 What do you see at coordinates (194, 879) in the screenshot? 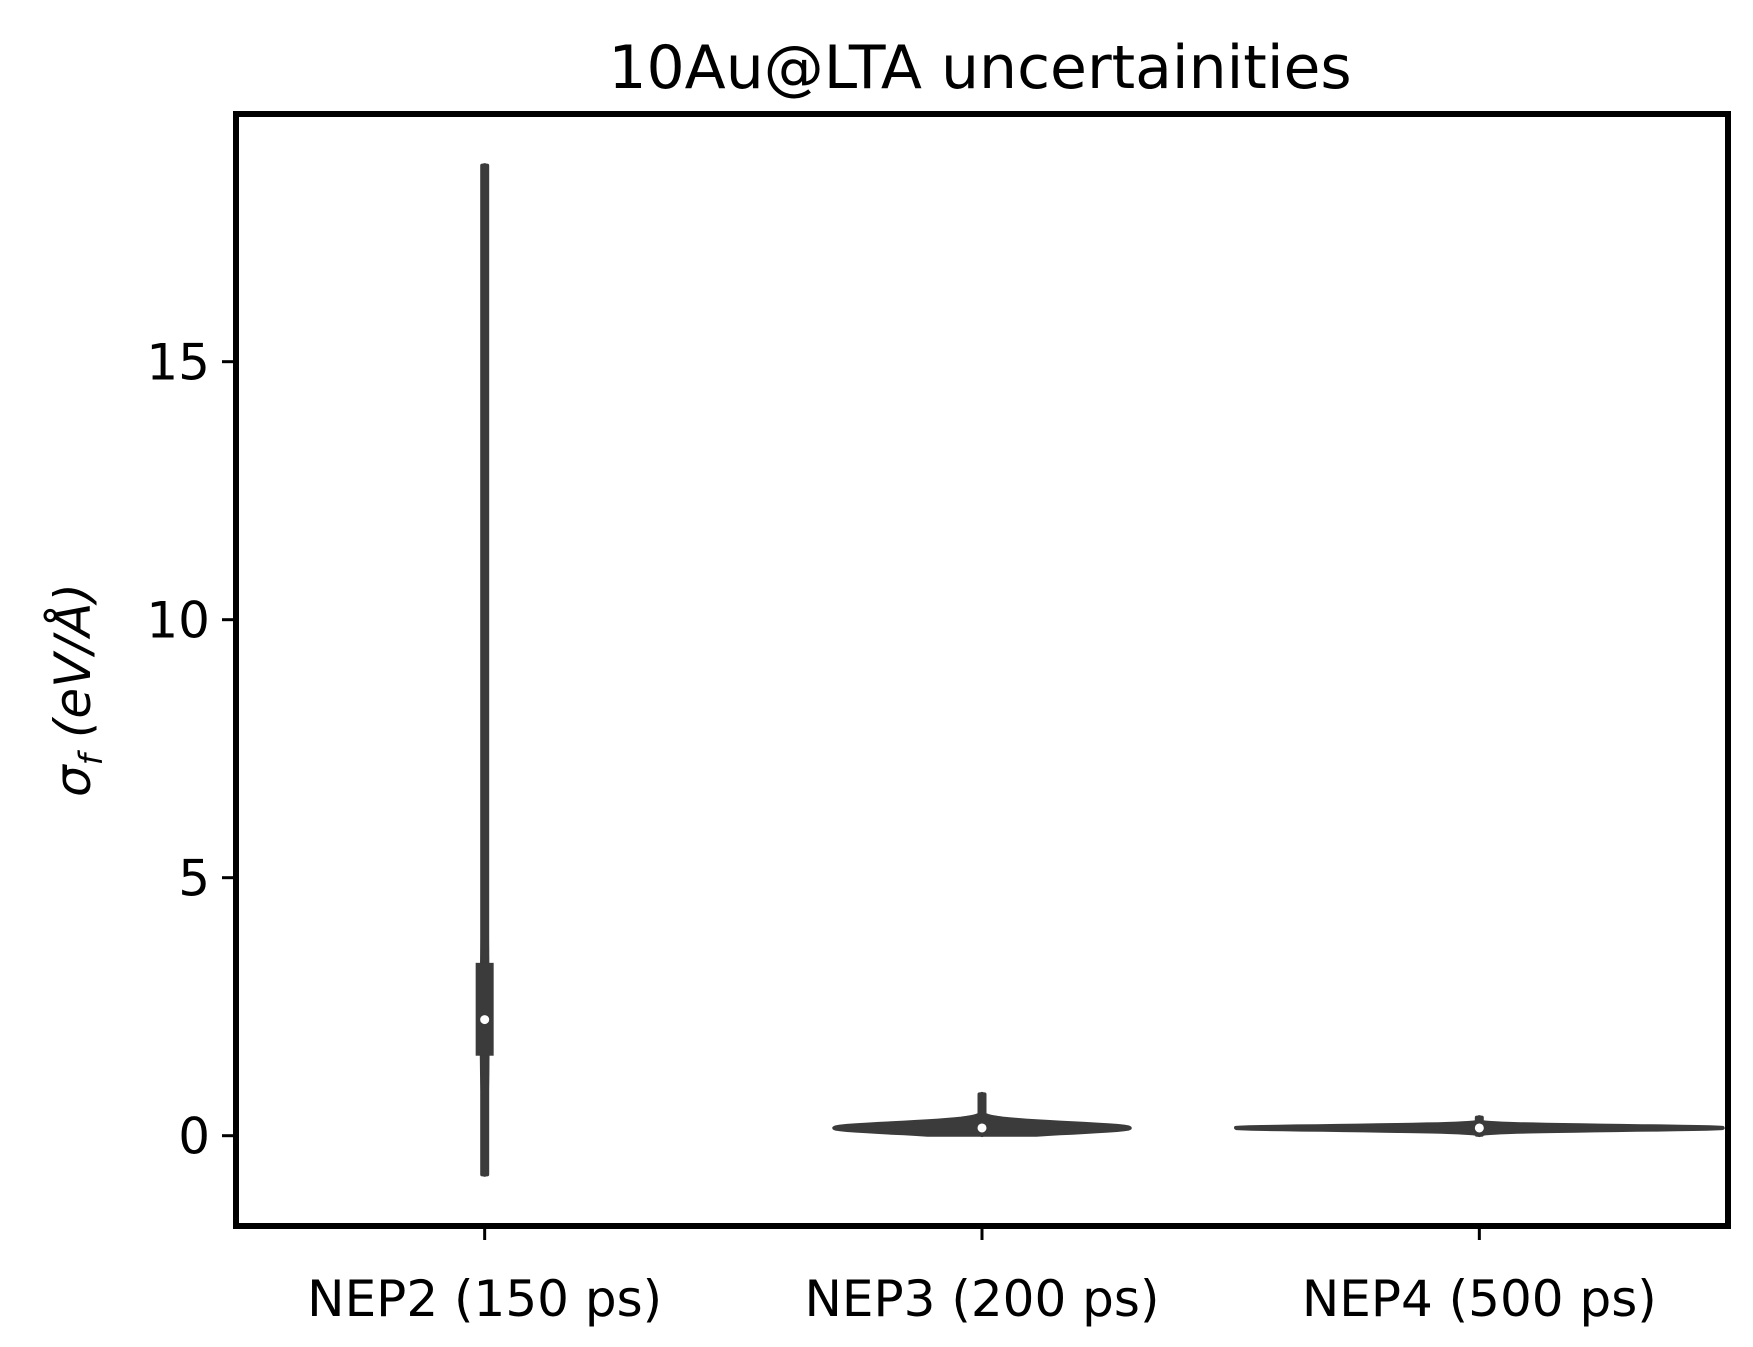
I see `y-tick-label: 5` at bounding box center [194, 879].